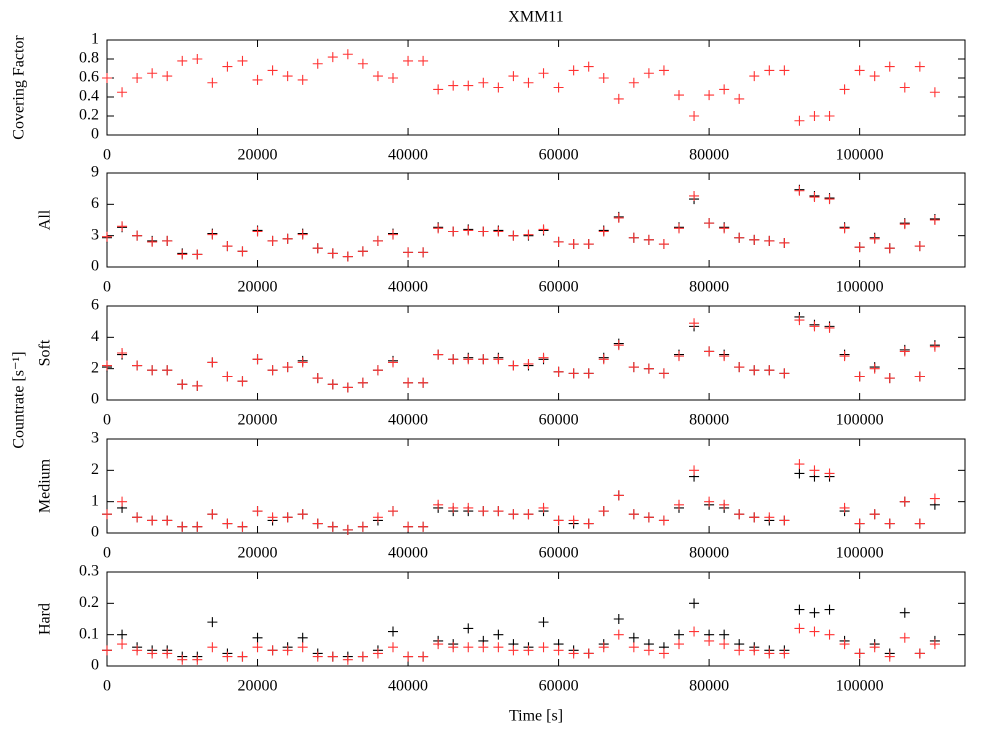 This screenshot has height=735, width=1000. What do you see at coordinates (95, 172) in the screenshot?
I see `y-tick-label: 9` at bounding box center [95, 172].